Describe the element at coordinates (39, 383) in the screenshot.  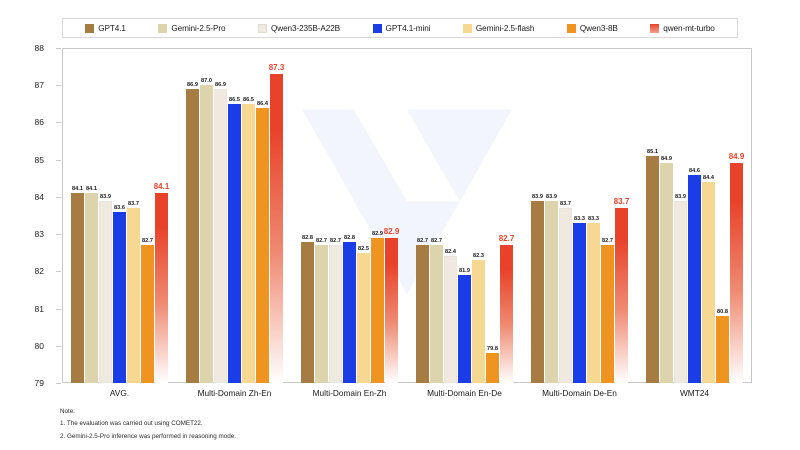
I see `y-axis-tick-label: 79` at that location.